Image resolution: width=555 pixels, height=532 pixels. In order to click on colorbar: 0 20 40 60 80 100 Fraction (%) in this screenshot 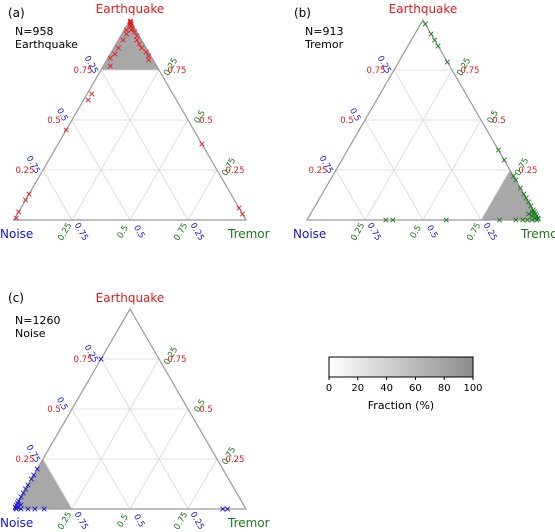, I will do `click(404, 384)`.